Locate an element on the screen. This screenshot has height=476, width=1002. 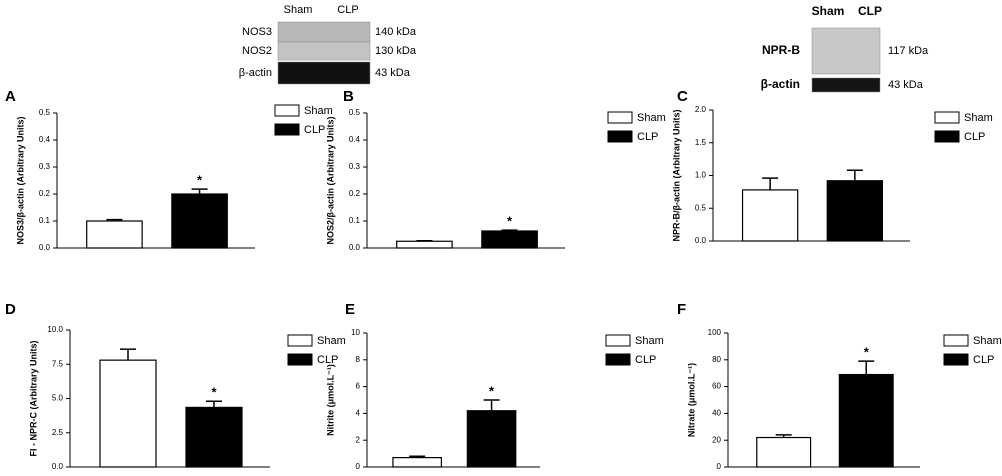
y-axis-label: NOS2/β-actin (Arbitrary Units) is located at coordinates (330, 180).